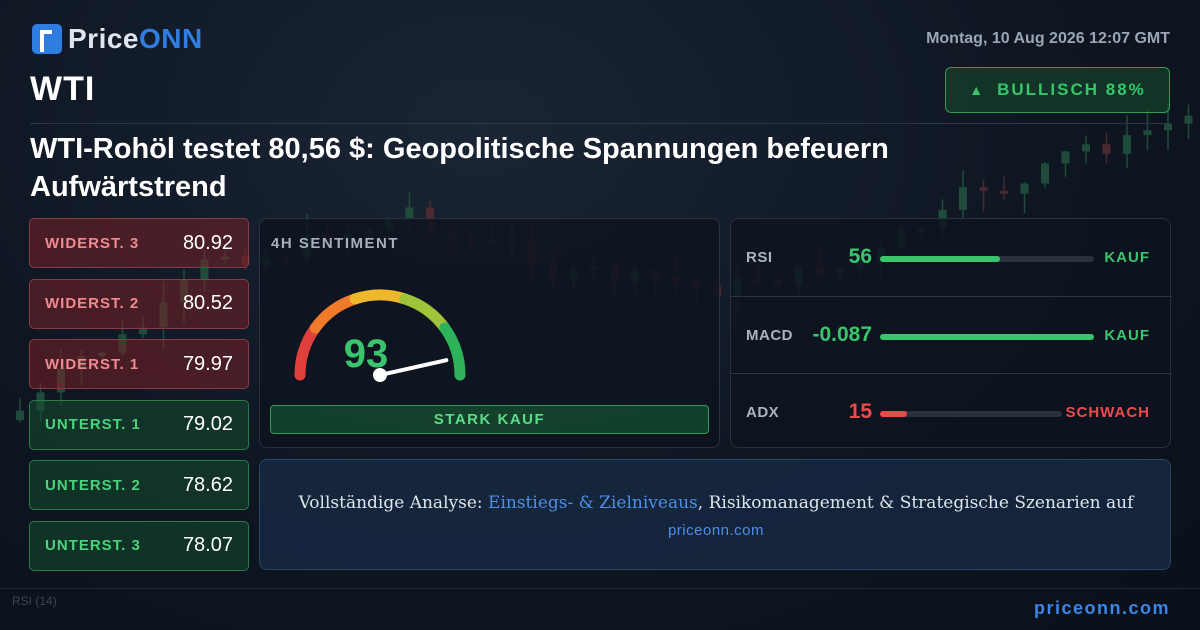  I want to click on cta-highlight: Einstiegs- & Zielniveaus, so click(593, 503).